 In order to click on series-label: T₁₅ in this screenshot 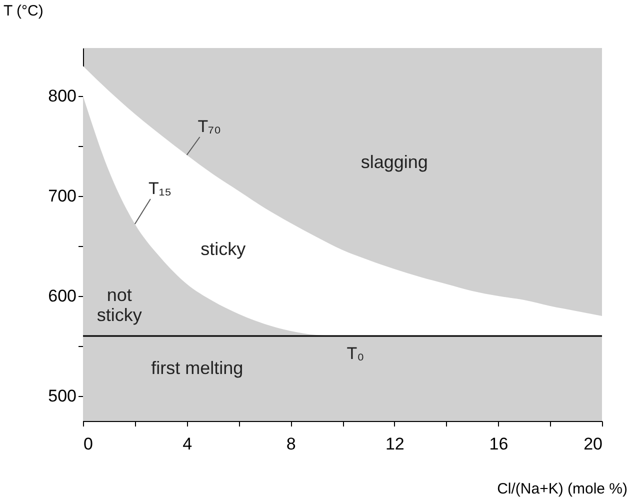, I will do `click(160, 188)`.